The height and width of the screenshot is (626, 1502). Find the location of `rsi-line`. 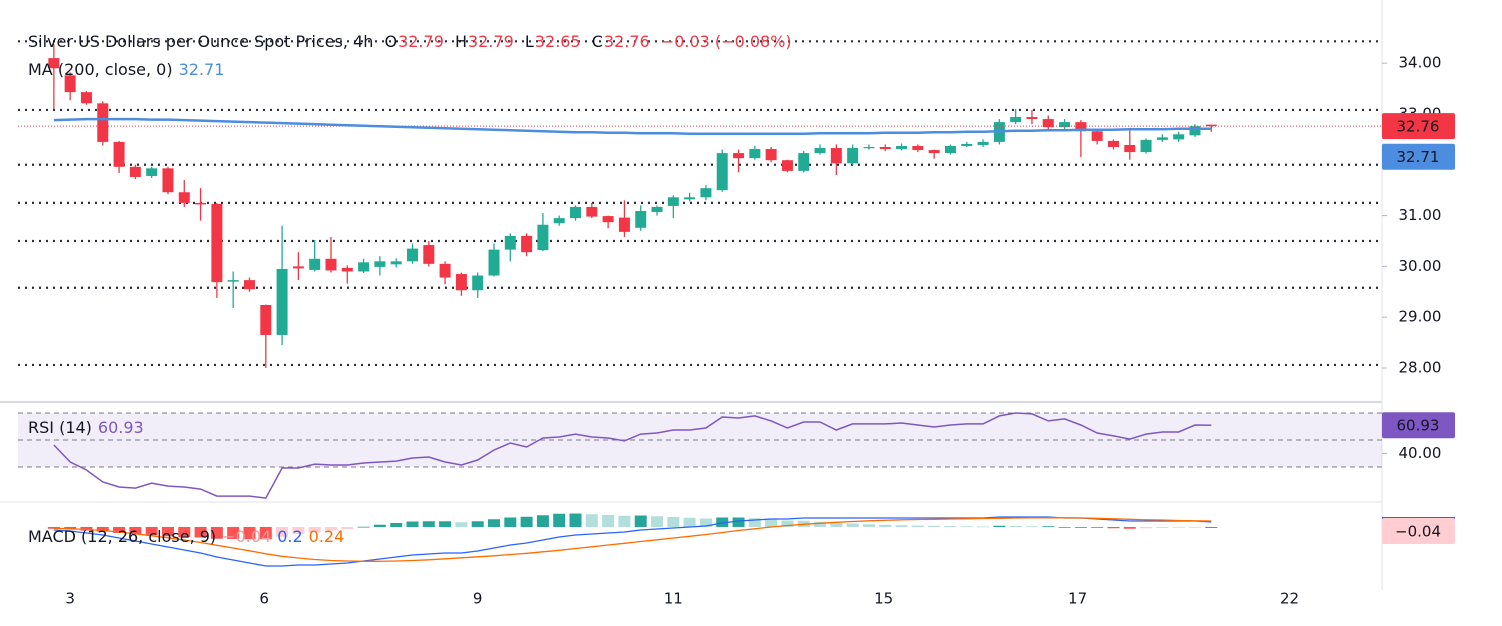

rsi-line is located at coordinates (632, 455).